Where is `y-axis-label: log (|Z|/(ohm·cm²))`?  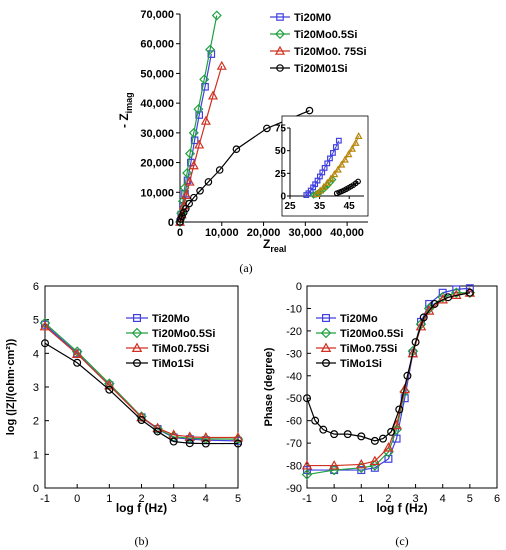
y-axis-label: log (|Z|/(ohm·cm²)) is located at coordinates (11, 386).